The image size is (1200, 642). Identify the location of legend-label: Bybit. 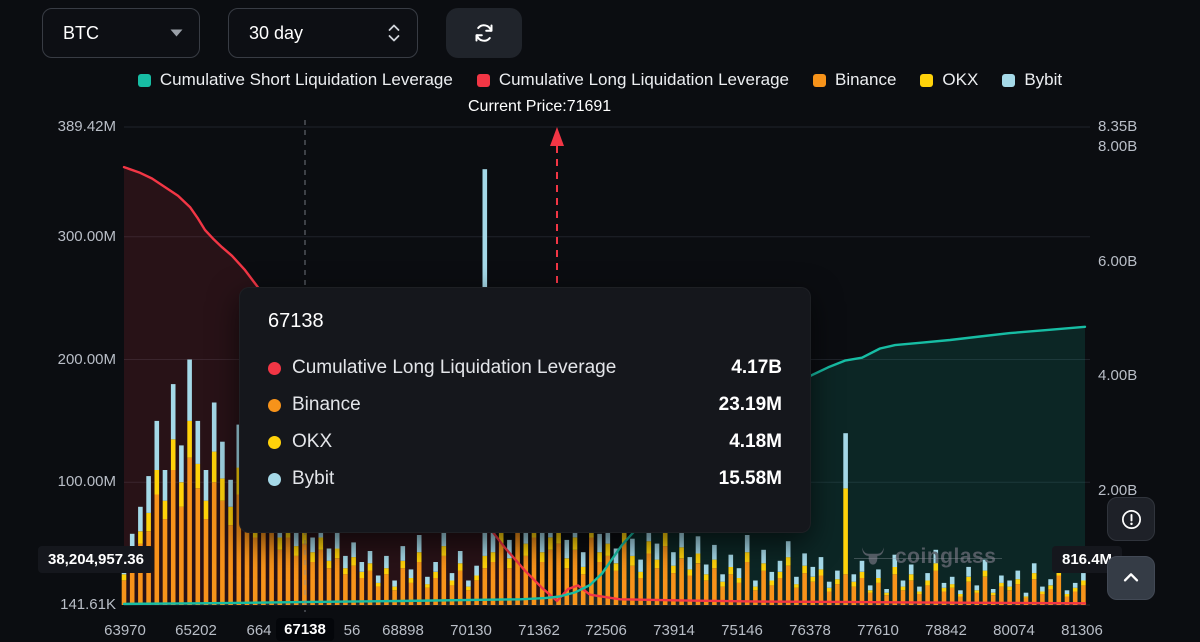
(1043, 79).